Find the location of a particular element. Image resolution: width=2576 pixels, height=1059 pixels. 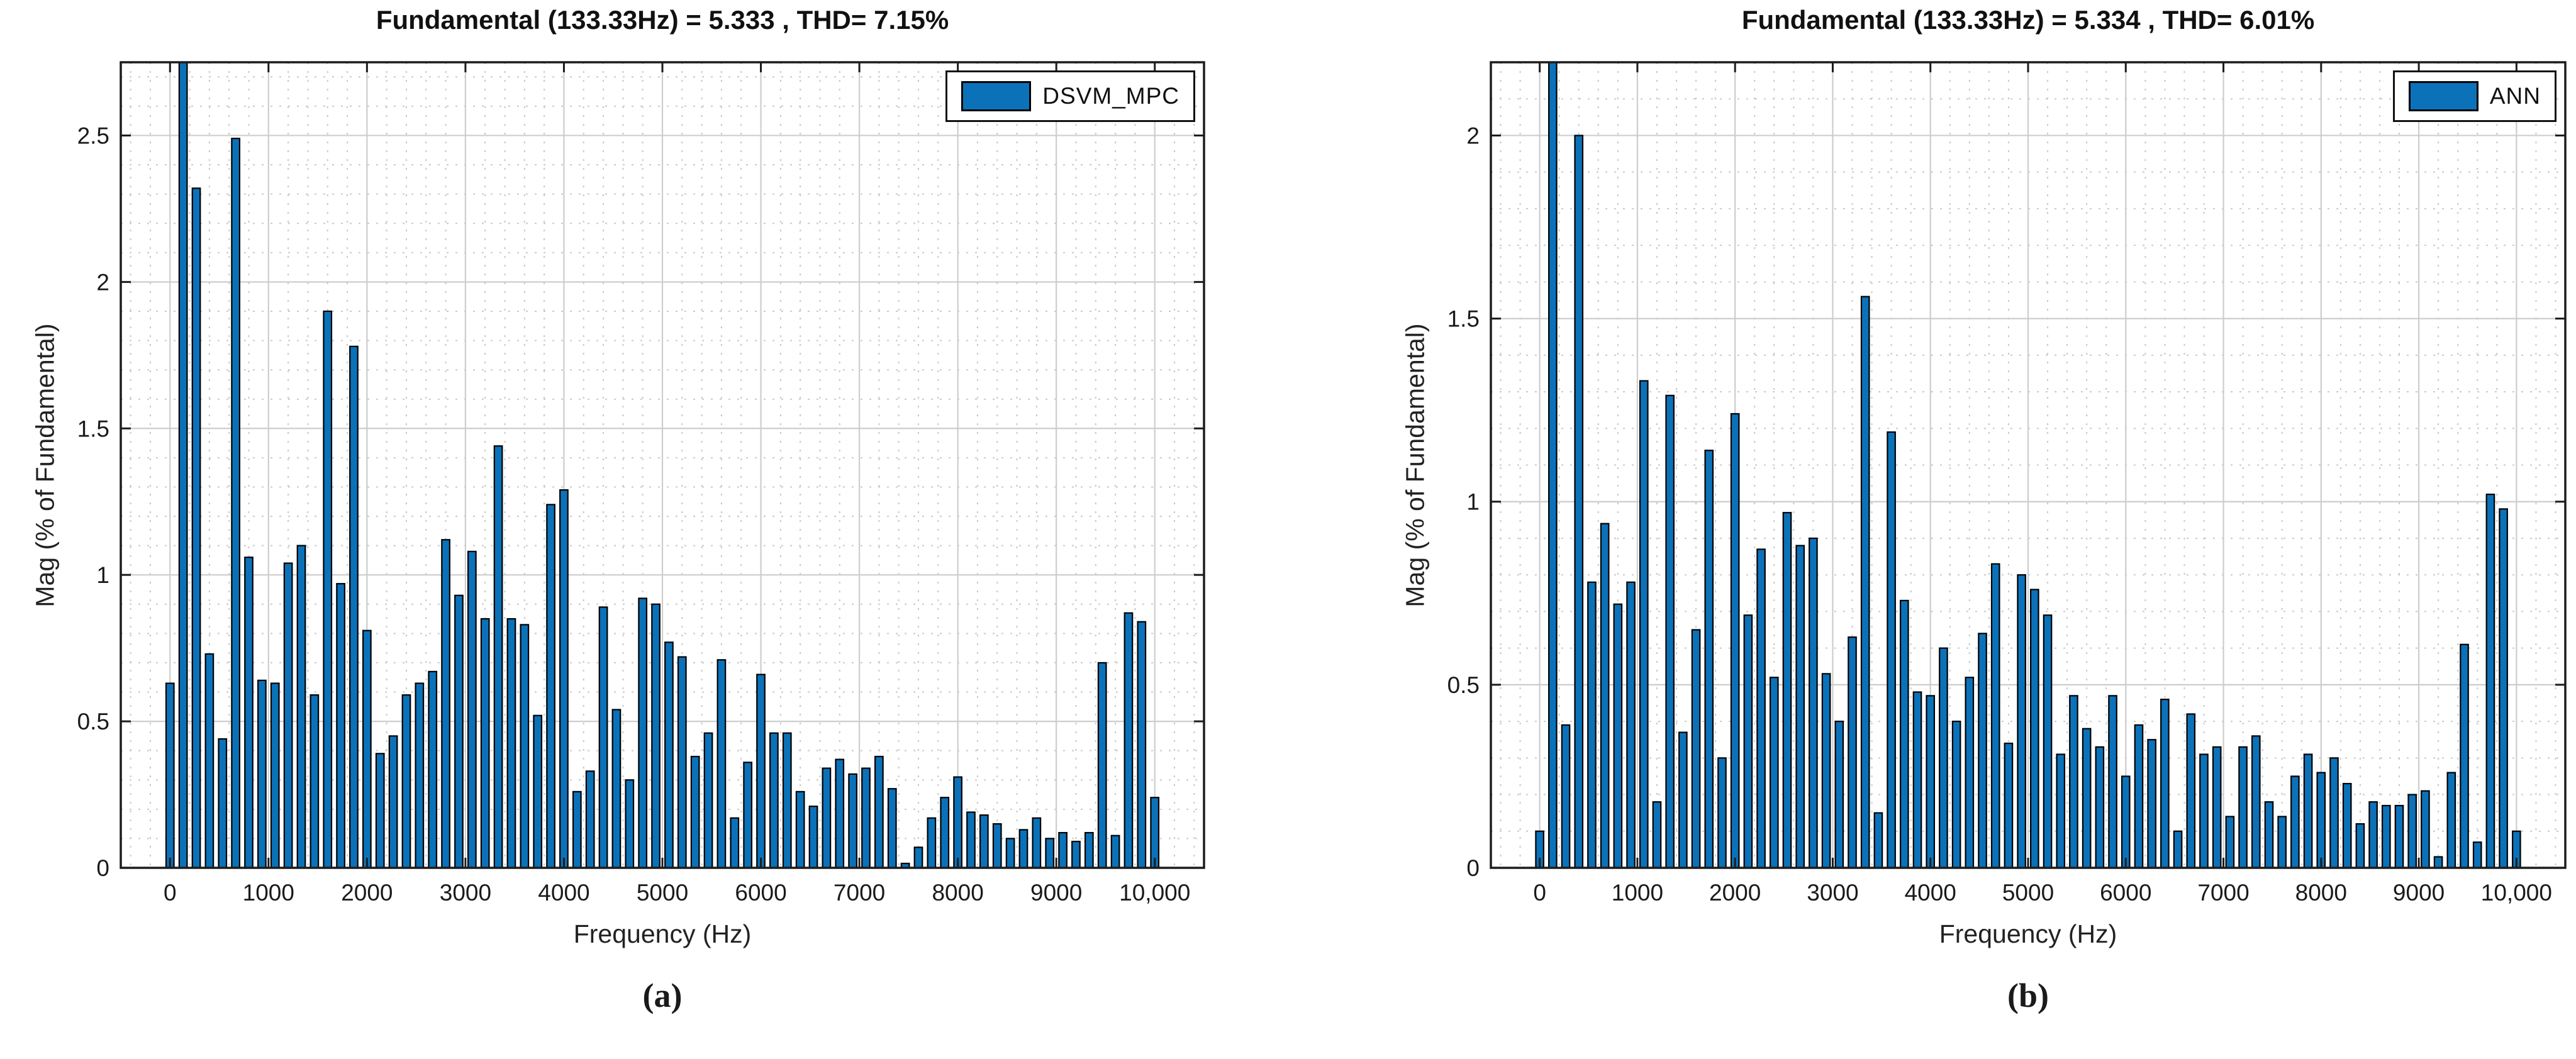

chart-a-caption: (a) is located at coordinates (662, 995).